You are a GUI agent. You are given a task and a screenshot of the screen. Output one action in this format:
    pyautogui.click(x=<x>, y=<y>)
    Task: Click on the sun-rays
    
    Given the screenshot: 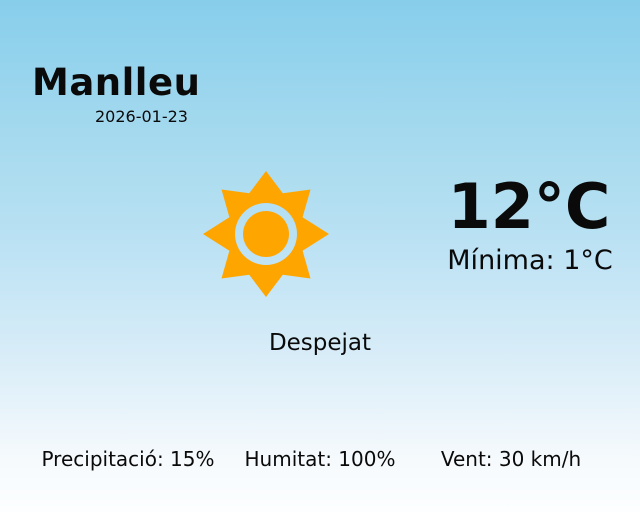 What is the action you would take?
    pyautogui.click(x=266, y=234)
    